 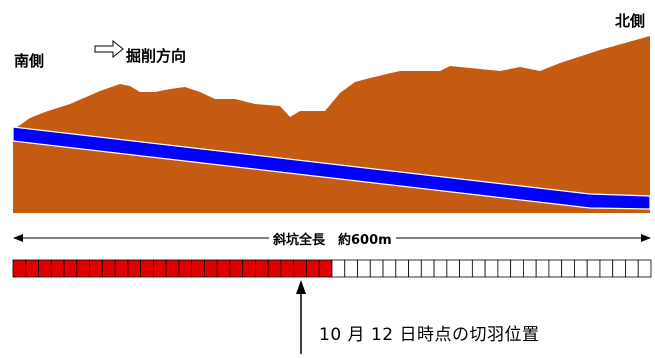 What do you see at coordinates (301, 317) in the screenshot?
I see `face-pointer-arrow` at bounding box center [301, 317].